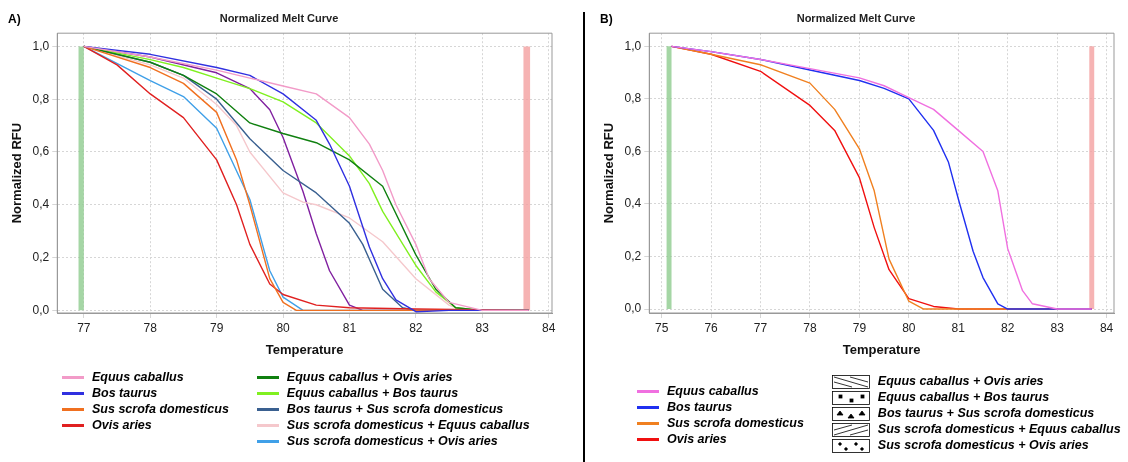 This screenshot has width=1128, height=462. What do you see at coordinates (606, 19) in the screenshot?
I see `text: B)` at bounding box center [606, 19].